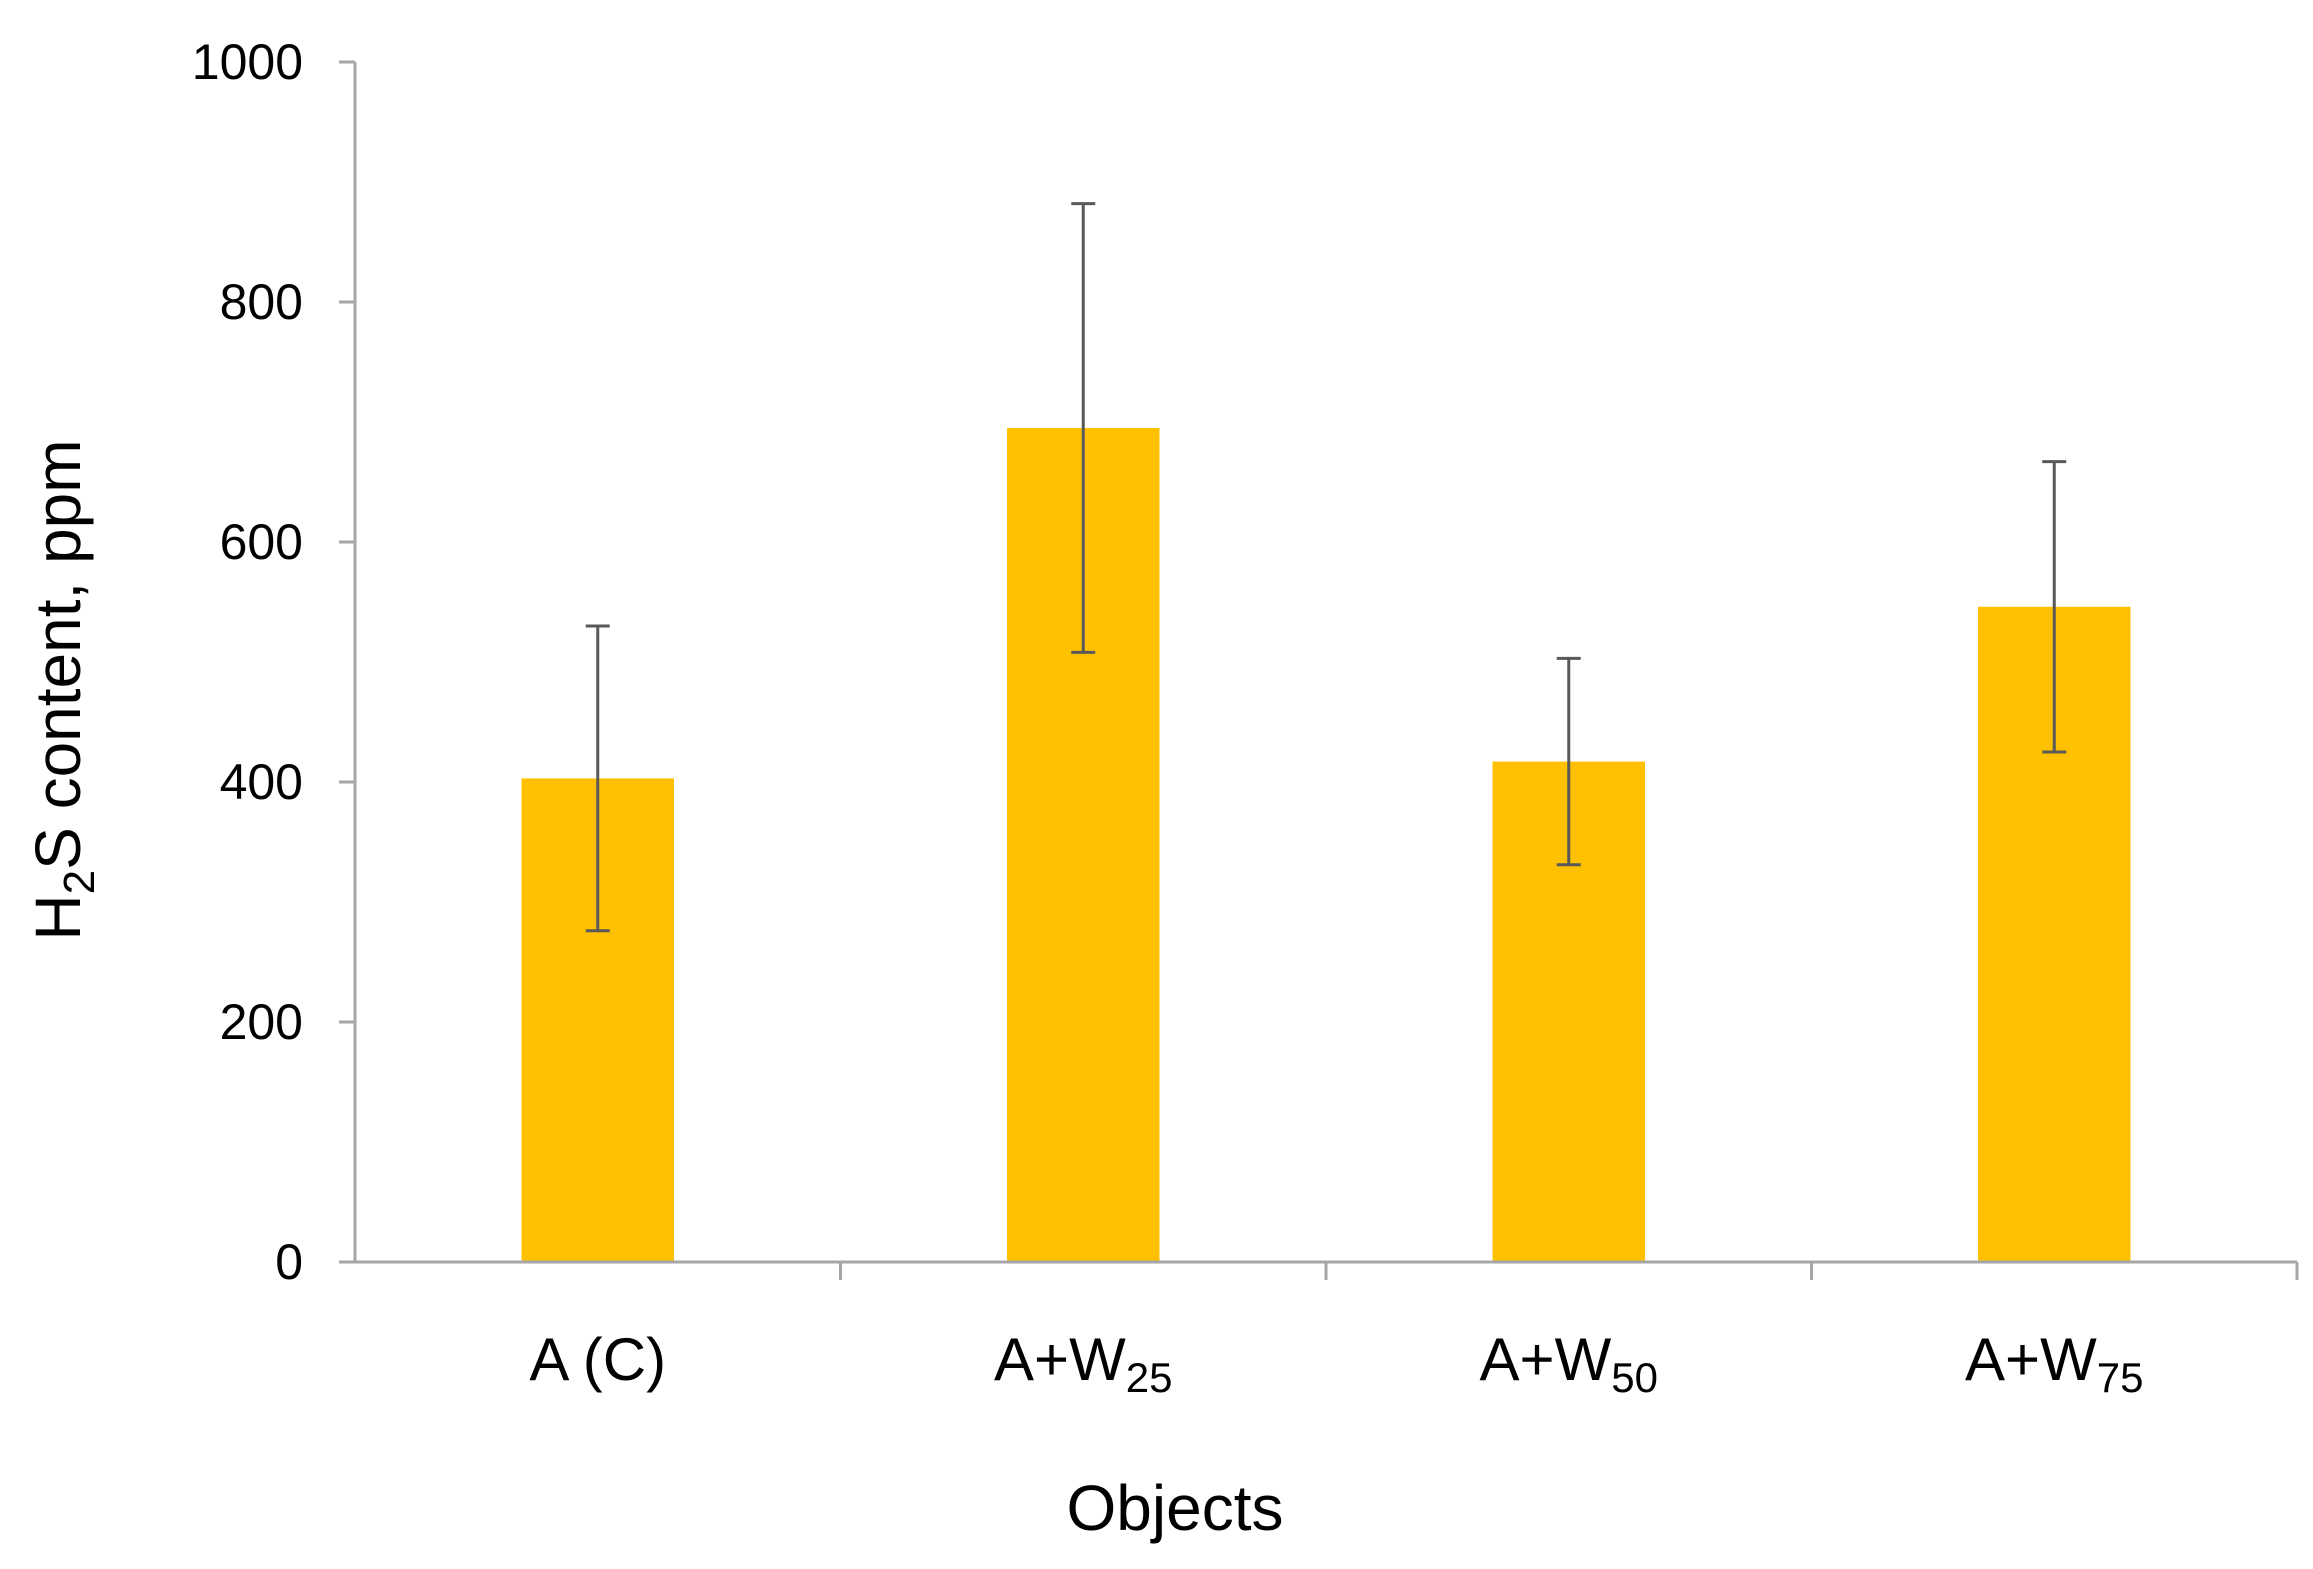 Image resolution: width=2313 pixels, height=1569 pixels. Describe the element at coordinates (261, 542) in the screenshot. I see `y-tick-label: 600` at that location.